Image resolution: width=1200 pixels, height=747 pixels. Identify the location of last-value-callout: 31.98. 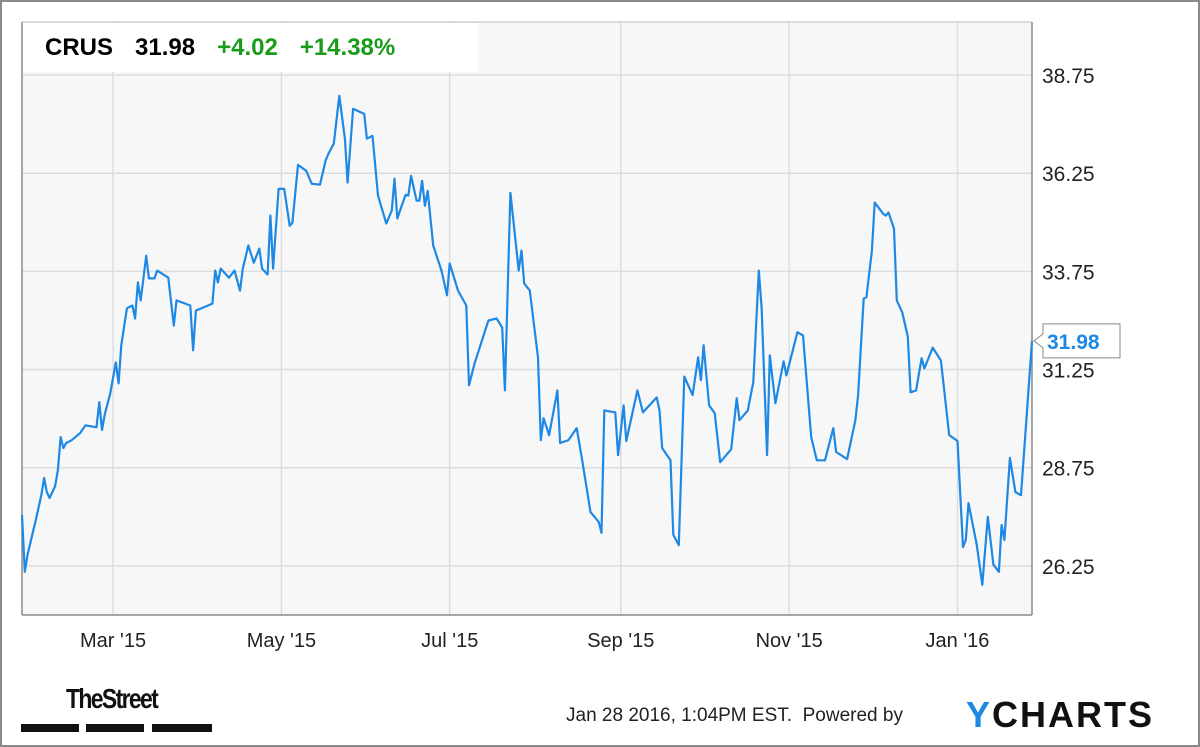
(1077, 341).